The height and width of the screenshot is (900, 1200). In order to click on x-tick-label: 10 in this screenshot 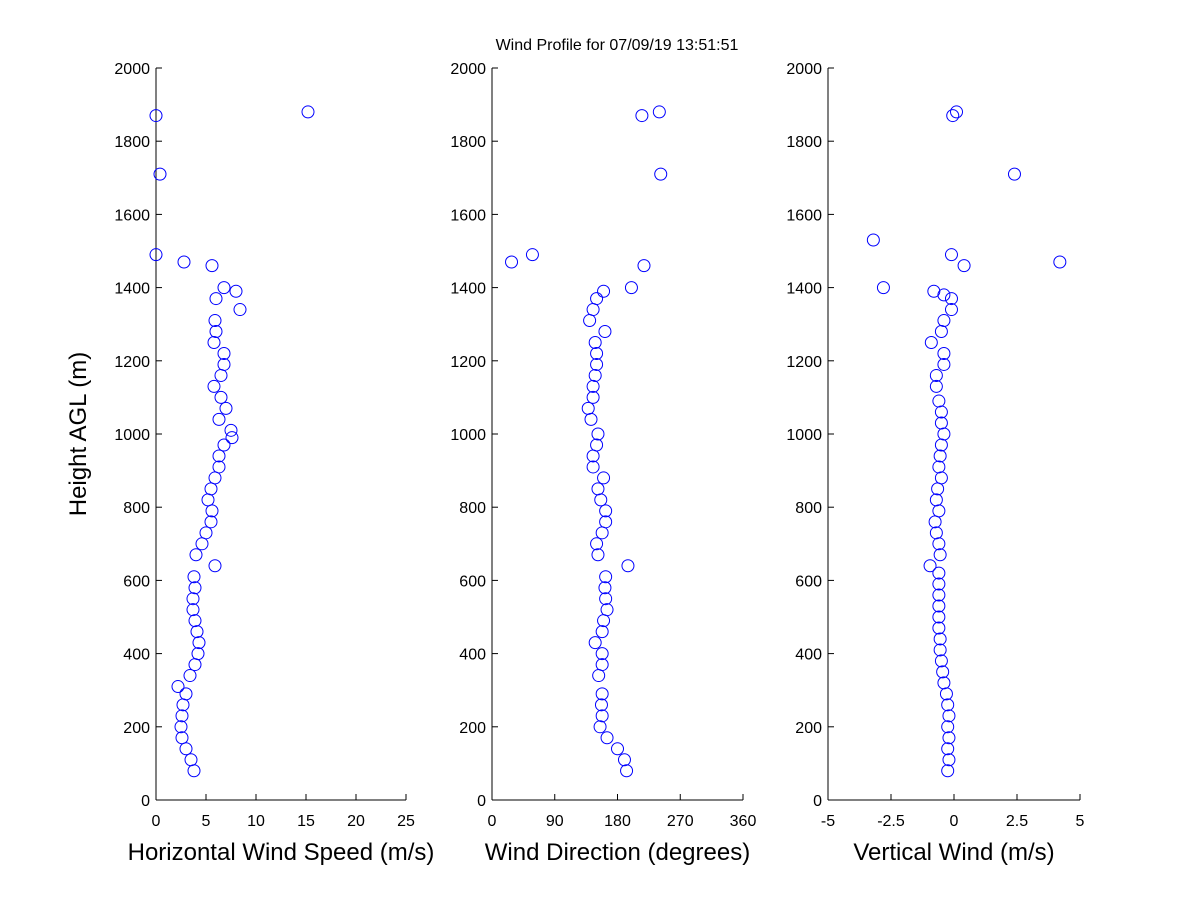, I will do `click(256, 821)`.